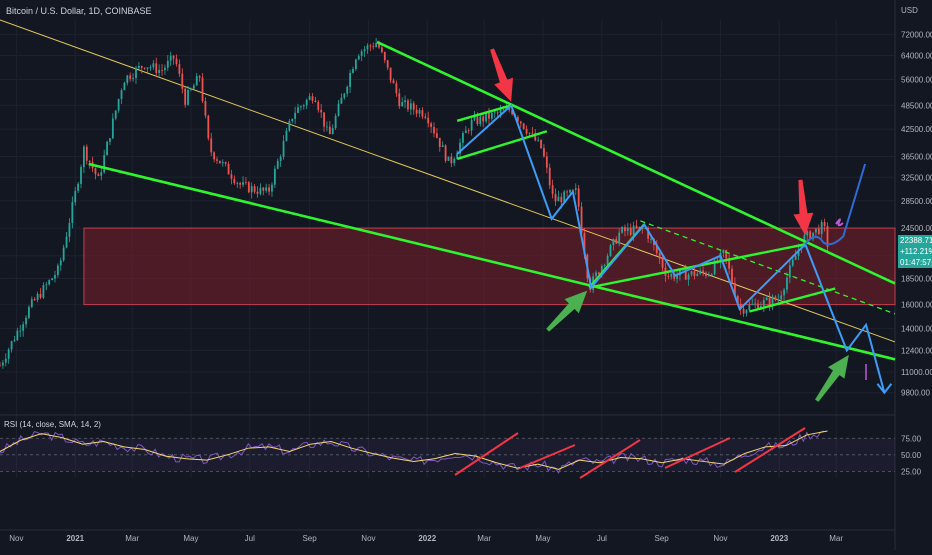 This screenshot has height=555, width=932. I want to click on x-tick-label: 2021, so click(75, 538).